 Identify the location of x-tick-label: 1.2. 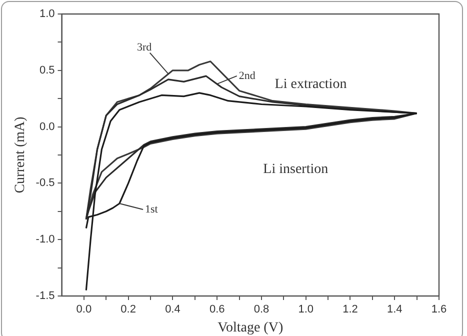
(350, 310).